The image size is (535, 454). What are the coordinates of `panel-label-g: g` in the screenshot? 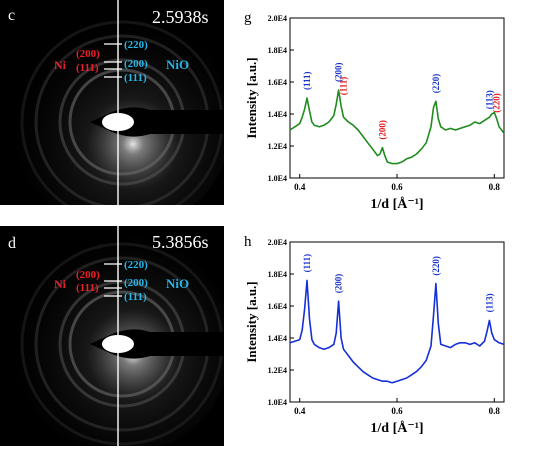 It's located at (248, 18).